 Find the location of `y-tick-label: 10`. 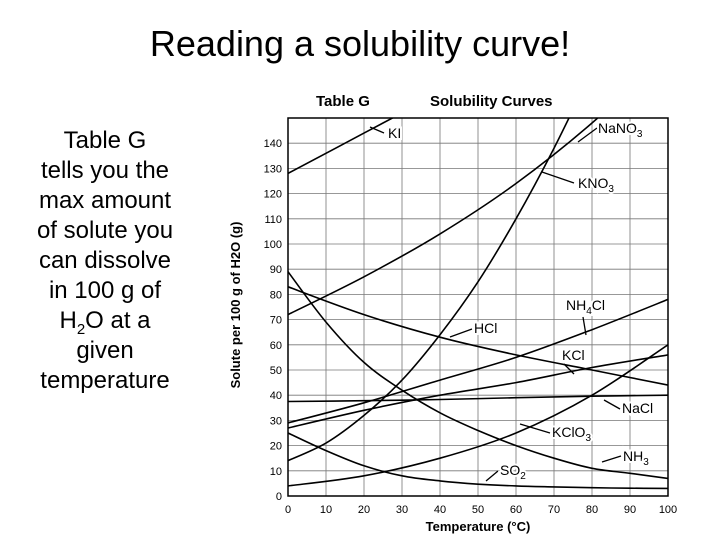

y-tick-label: 10 is located at coordinates (276, 472).